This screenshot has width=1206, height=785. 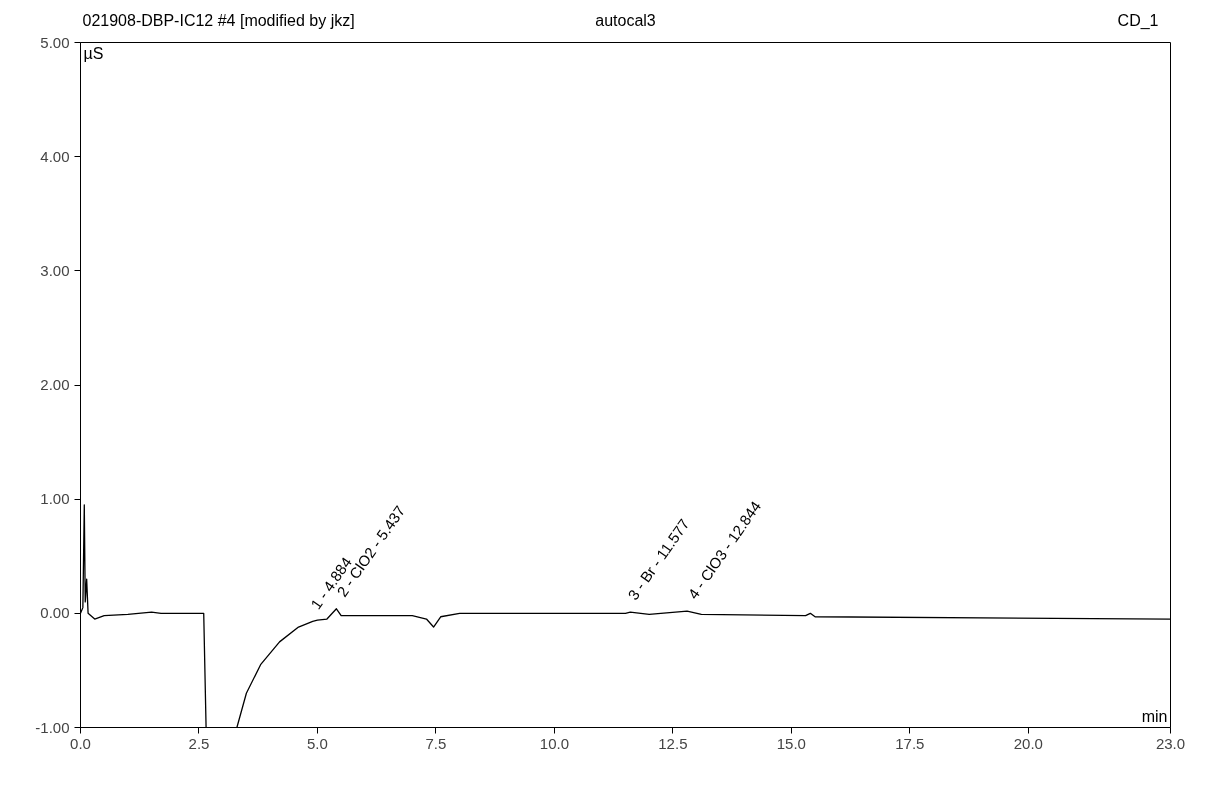 I want to click on x-tick-label: 15.0, so click(x=791, y=743).